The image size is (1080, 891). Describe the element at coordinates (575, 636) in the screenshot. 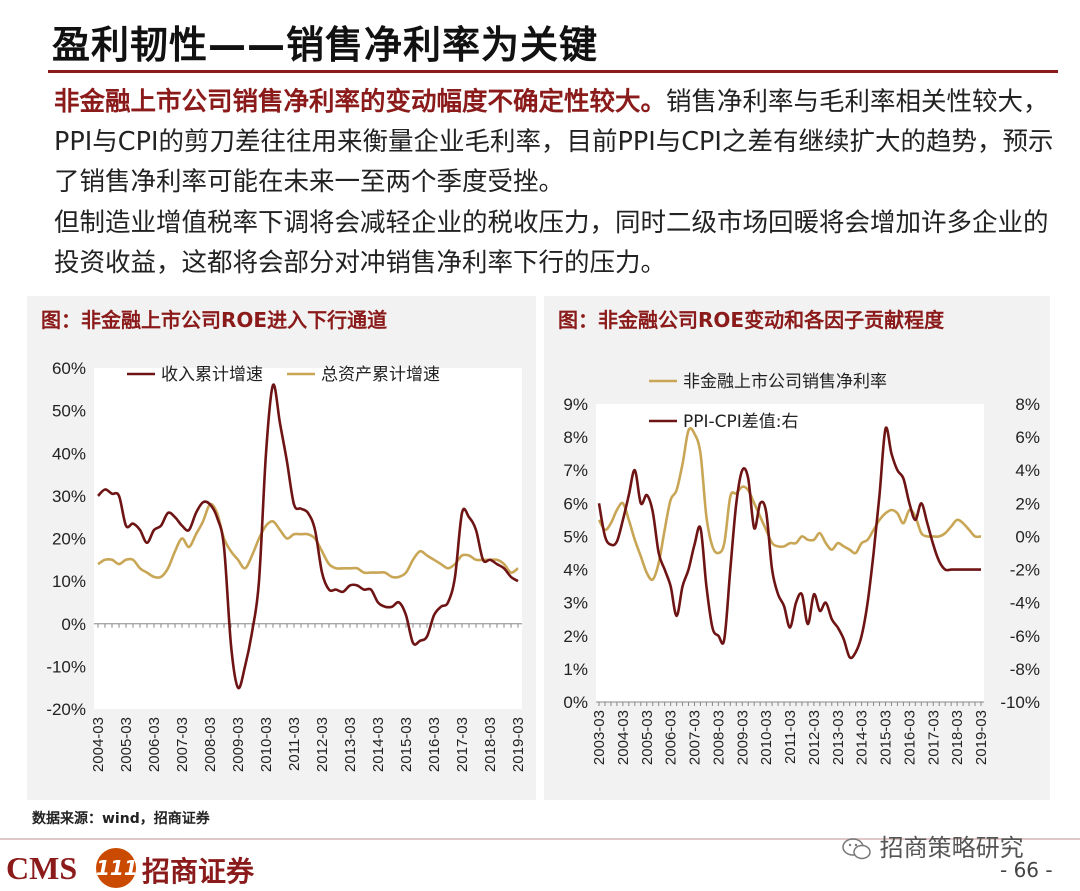

I see `y-tick-label-left: 2%` at that location.